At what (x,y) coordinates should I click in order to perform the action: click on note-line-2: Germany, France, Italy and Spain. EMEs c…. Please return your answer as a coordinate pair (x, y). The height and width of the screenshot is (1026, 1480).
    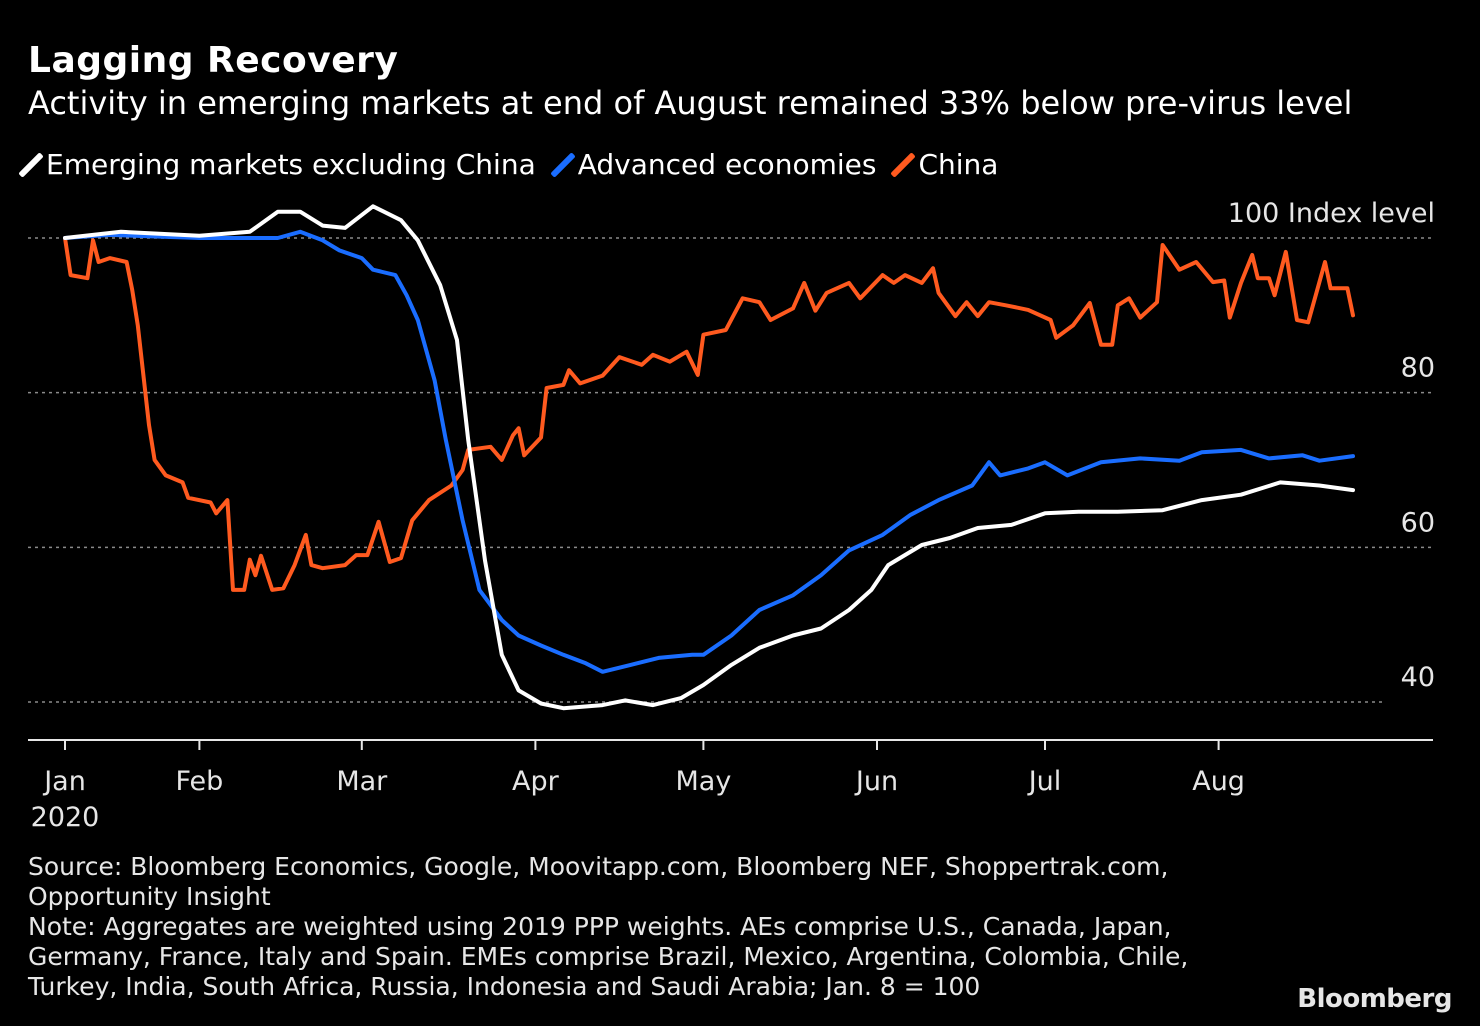
    Looking at the image, I should click on (608, 956).